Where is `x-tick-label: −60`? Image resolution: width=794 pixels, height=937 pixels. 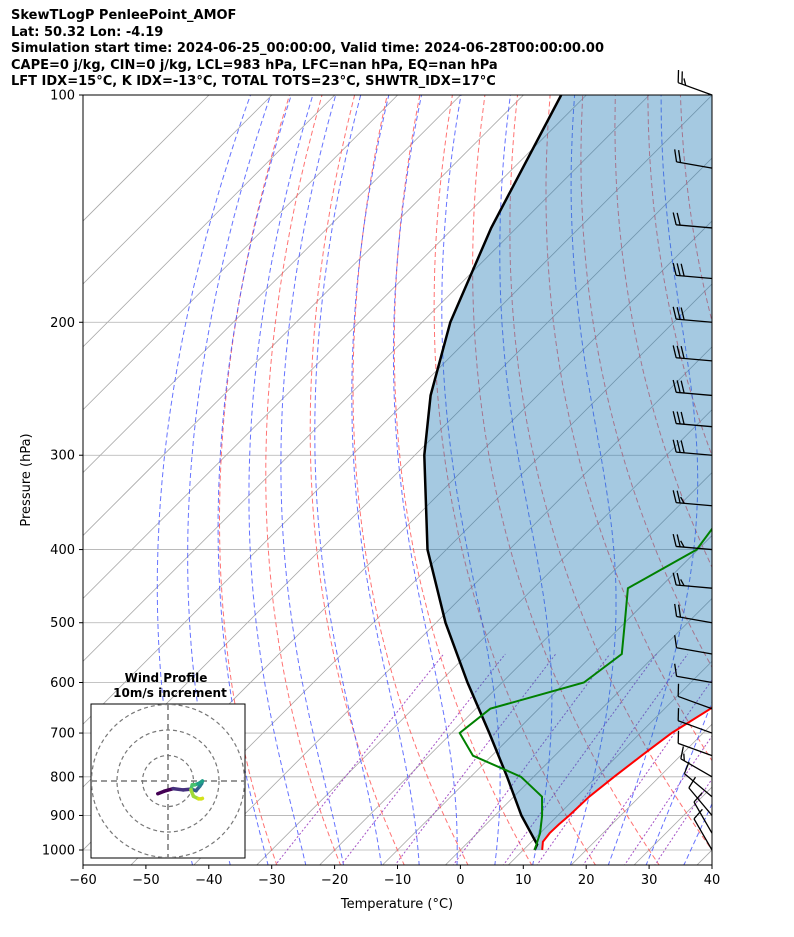
x-tick-label: −60 is located at coordinates (82, 880).